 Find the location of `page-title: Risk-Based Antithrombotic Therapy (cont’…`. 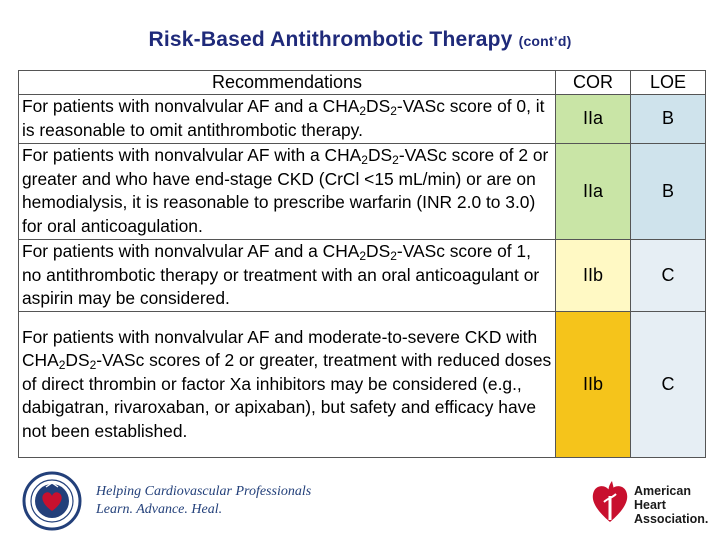

page-title: Risk-Based Antithrombotic Therapy (cont’… is located at coordinates (360, 40).